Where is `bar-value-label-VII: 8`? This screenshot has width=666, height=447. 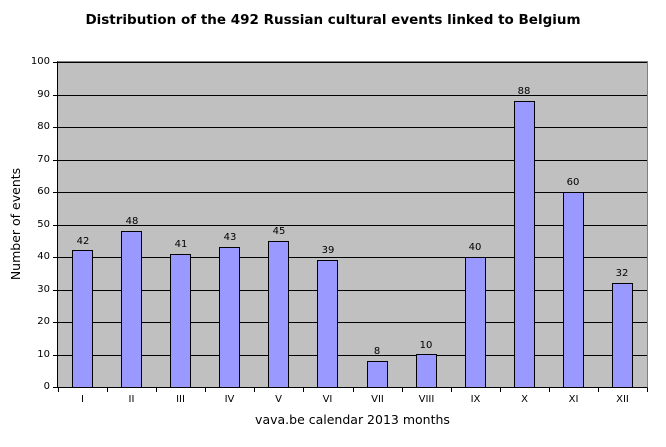 bar-value-label-VII: 8 is located at coordinates (377, 351).